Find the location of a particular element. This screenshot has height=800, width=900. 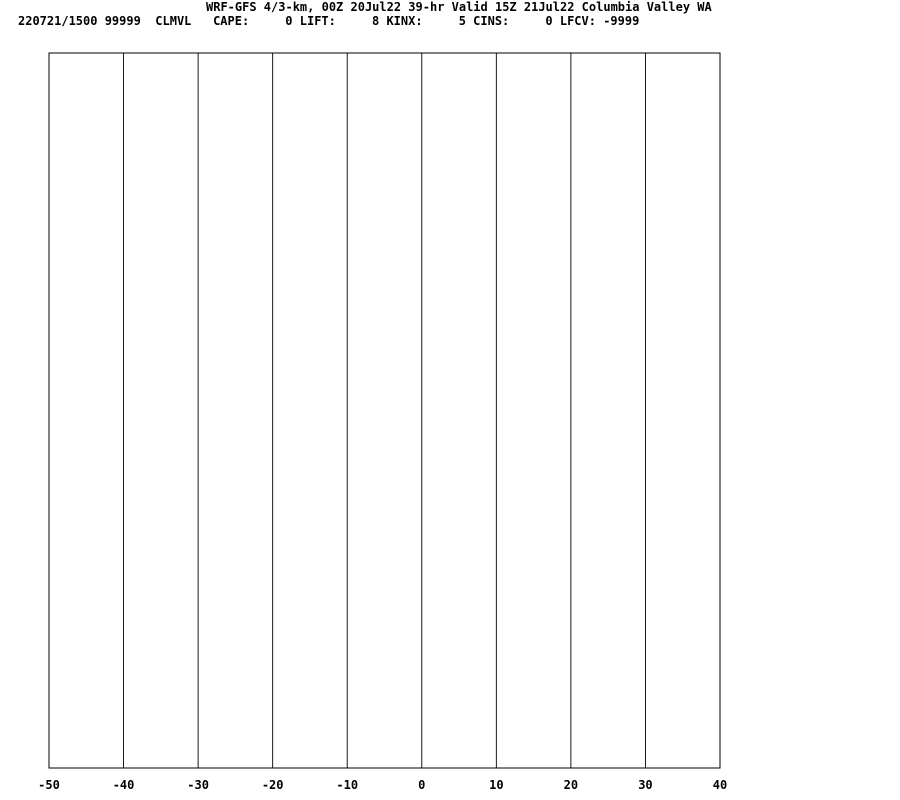

x-tick-label: -20 is located at coordinates (273, 785).